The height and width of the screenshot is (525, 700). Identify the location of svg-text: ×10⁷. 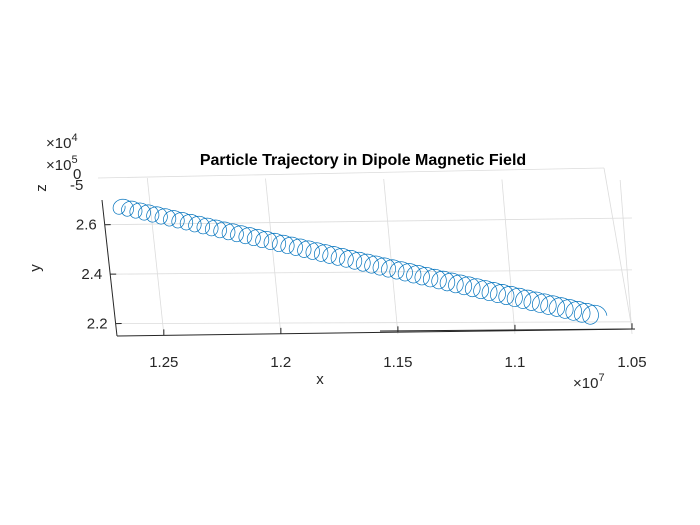
(589, 382).